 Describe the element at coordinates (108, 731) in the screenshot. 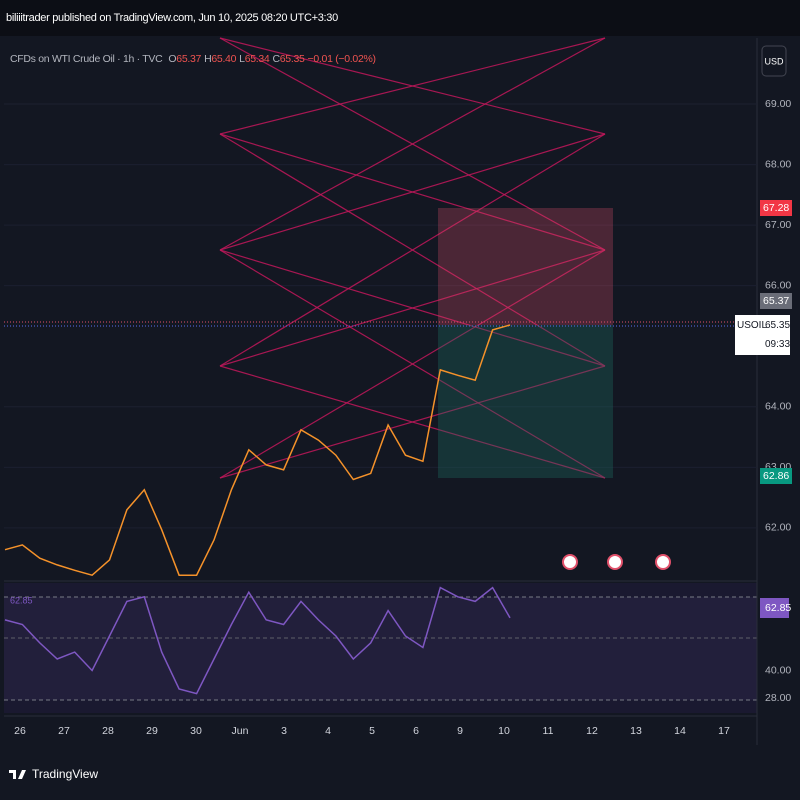

I see `x-tick-label: 28` at that location.